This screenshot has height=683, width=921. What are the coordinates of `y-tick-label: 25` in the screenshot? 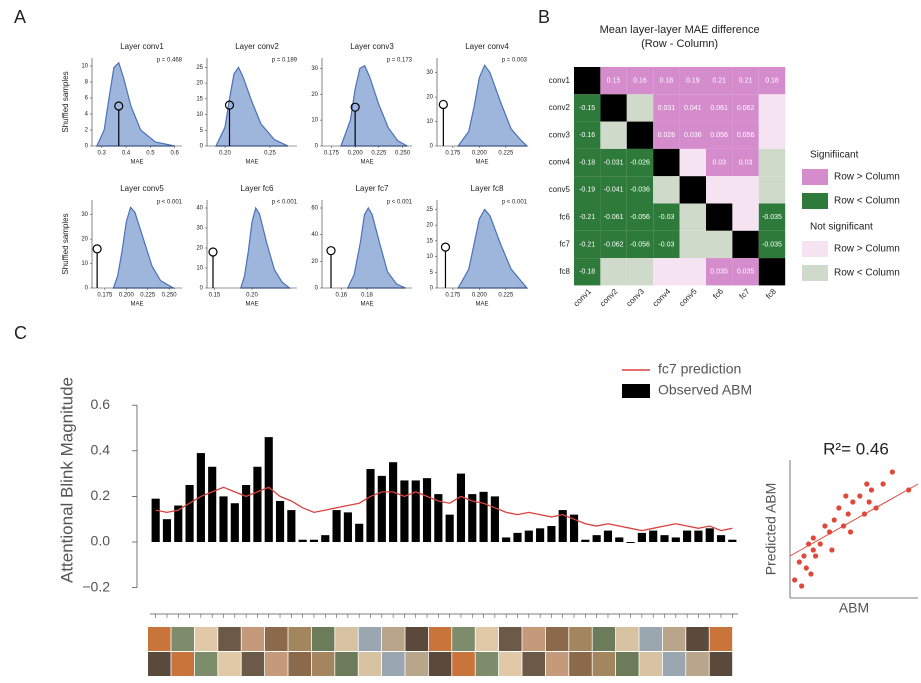 It's located at (429, 210).